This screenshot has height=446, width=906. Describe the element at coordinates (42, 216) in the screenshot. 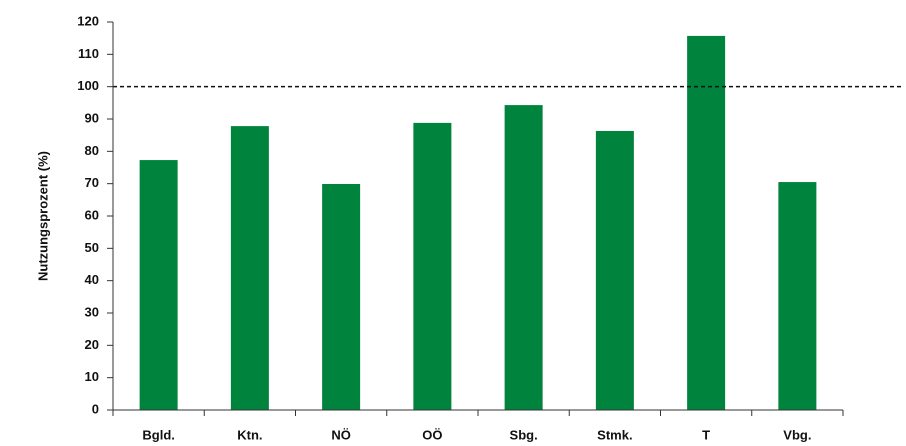

I see `y-axis-label: Nutzungsprozent (%)` at that location.